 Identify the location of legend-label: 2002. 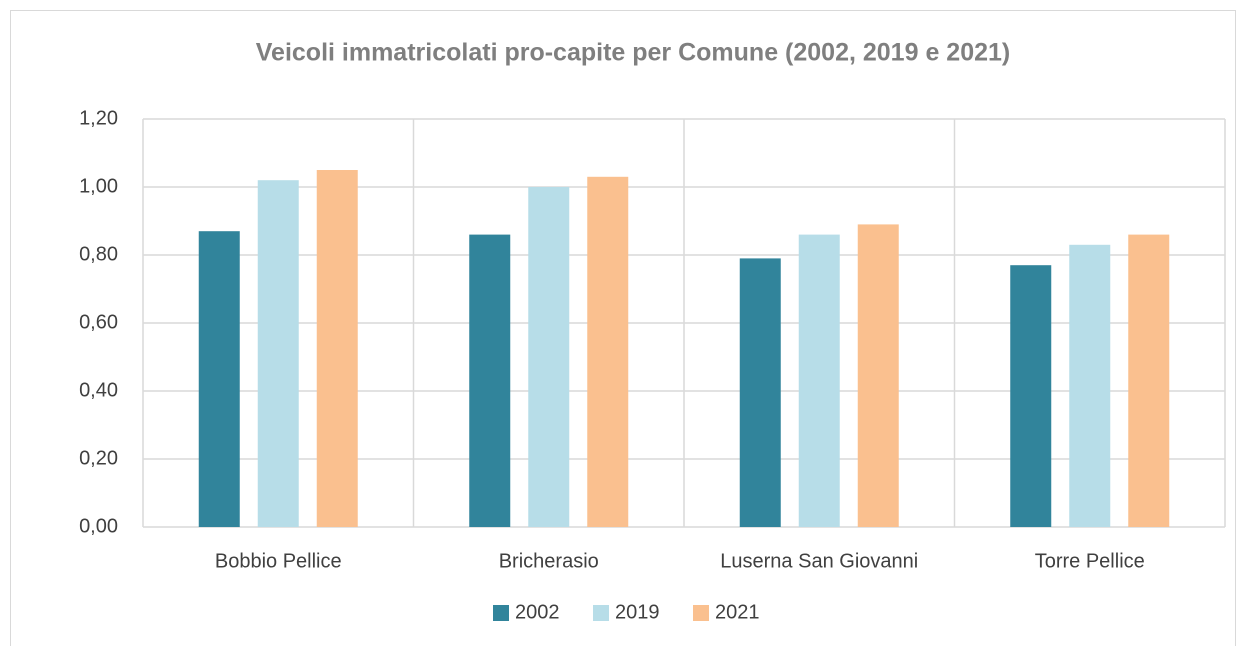
(537, 612).